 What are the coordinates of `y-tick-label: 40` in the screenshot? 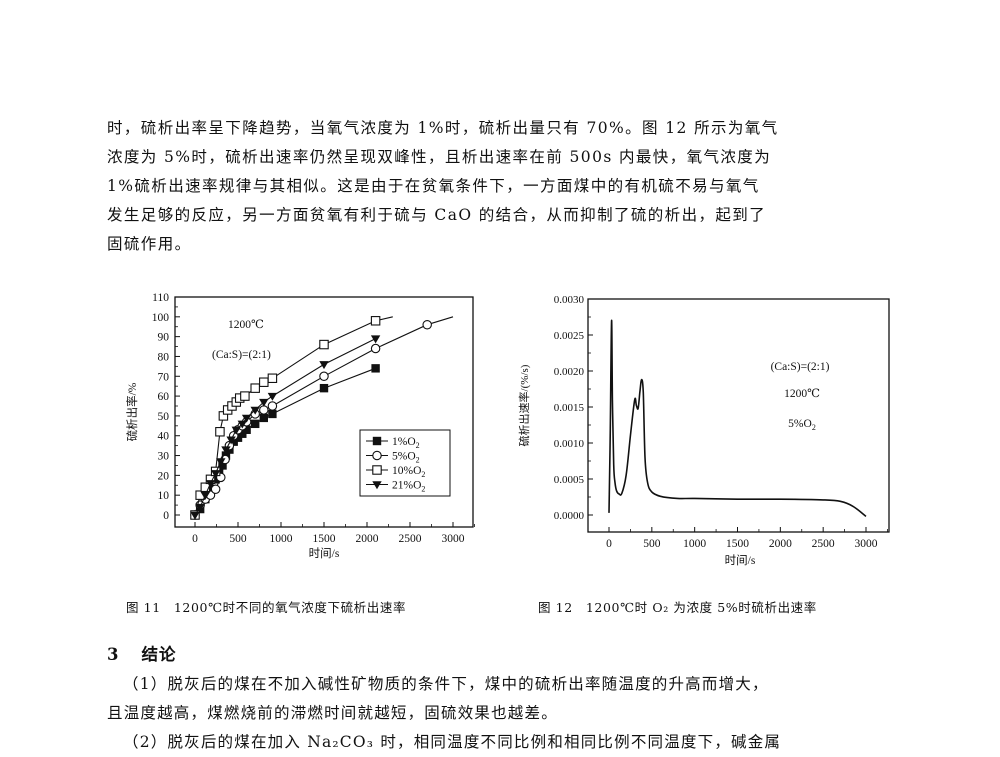 It's located at (164, 437).